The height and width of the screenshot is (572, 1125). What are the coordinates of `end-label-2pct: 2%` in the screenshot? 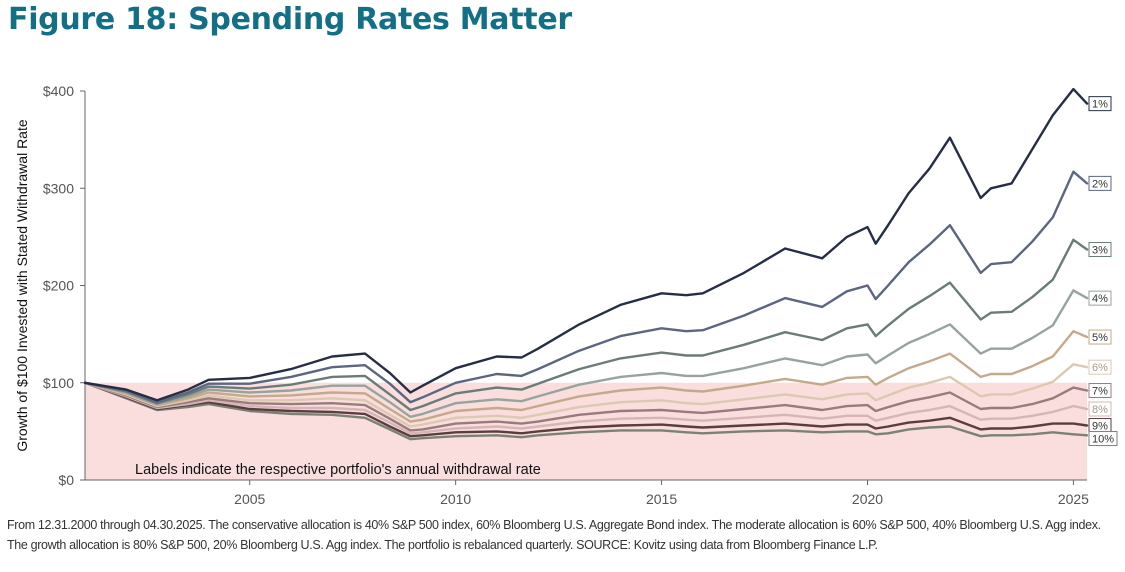 It's located at (1100, 184).